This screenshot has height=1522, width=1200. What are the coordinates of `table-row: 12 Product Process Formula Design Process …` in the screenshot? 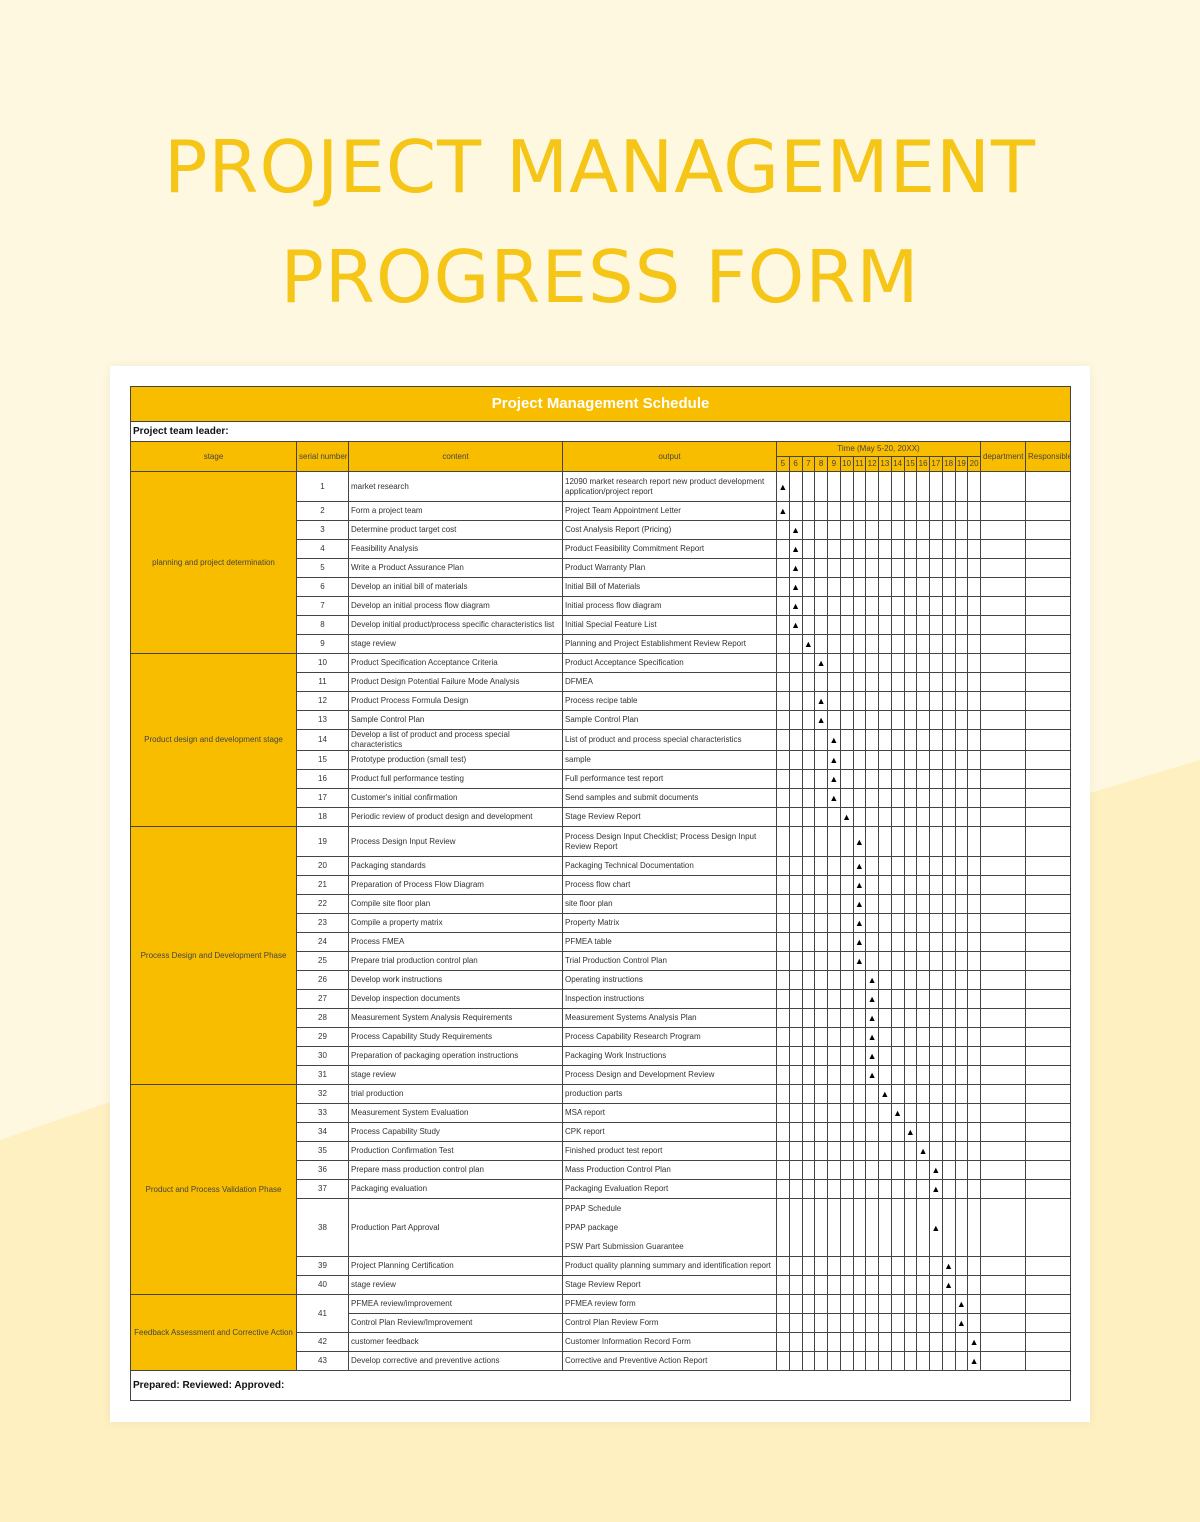 It's located at (601, 701).